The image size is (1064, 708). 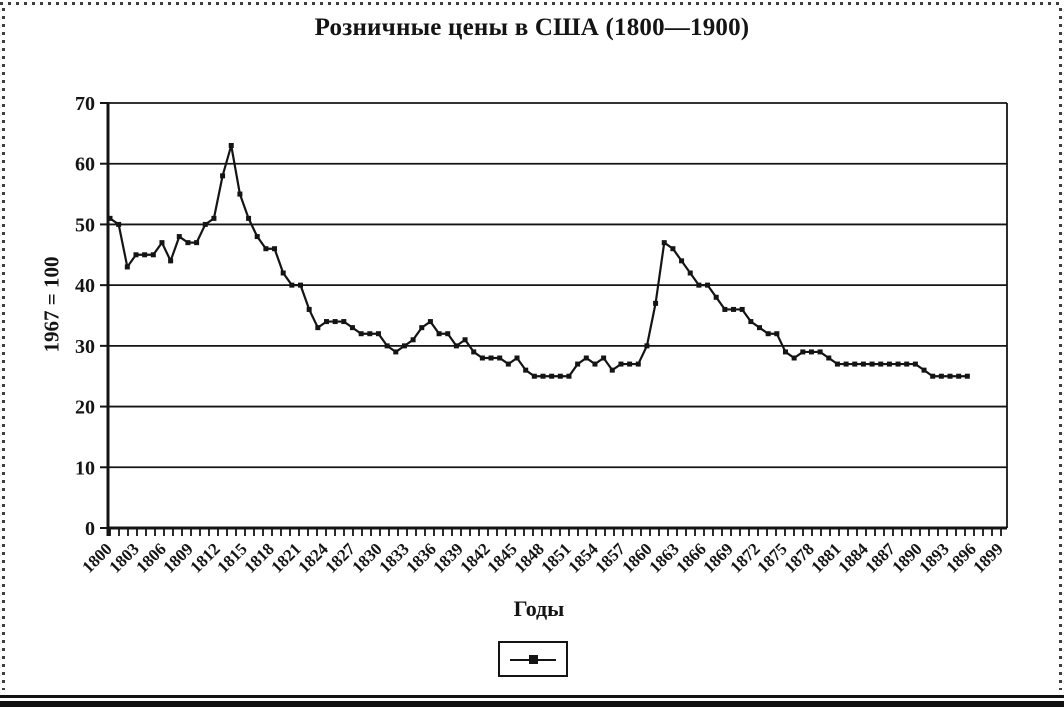 I want to click on svg-text: 20, so click(x=85, y=408).